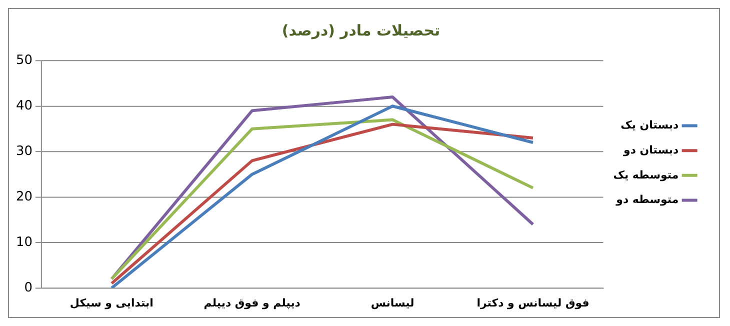 Image resolution: width=730 pixels, height=326 pixels. Describe the element at coordinates (533, 303) in the screenshot. I see `x-tick-label: فوق لیسانس و دکترا` at that location.